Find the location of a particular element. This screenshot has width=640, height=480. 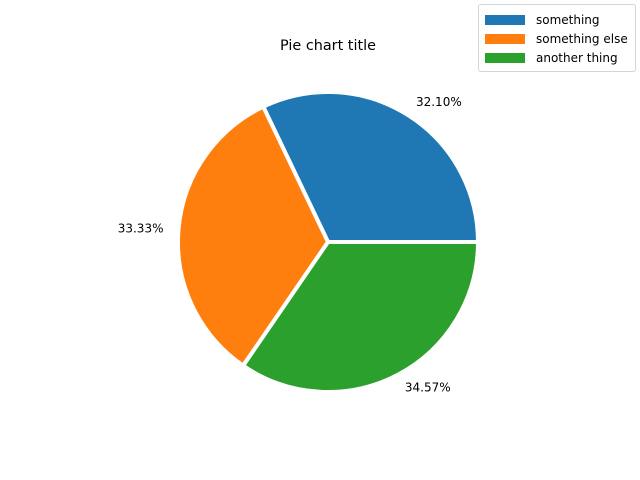

legend-label-another-thing: another thing is located at coordinates (577, 57).